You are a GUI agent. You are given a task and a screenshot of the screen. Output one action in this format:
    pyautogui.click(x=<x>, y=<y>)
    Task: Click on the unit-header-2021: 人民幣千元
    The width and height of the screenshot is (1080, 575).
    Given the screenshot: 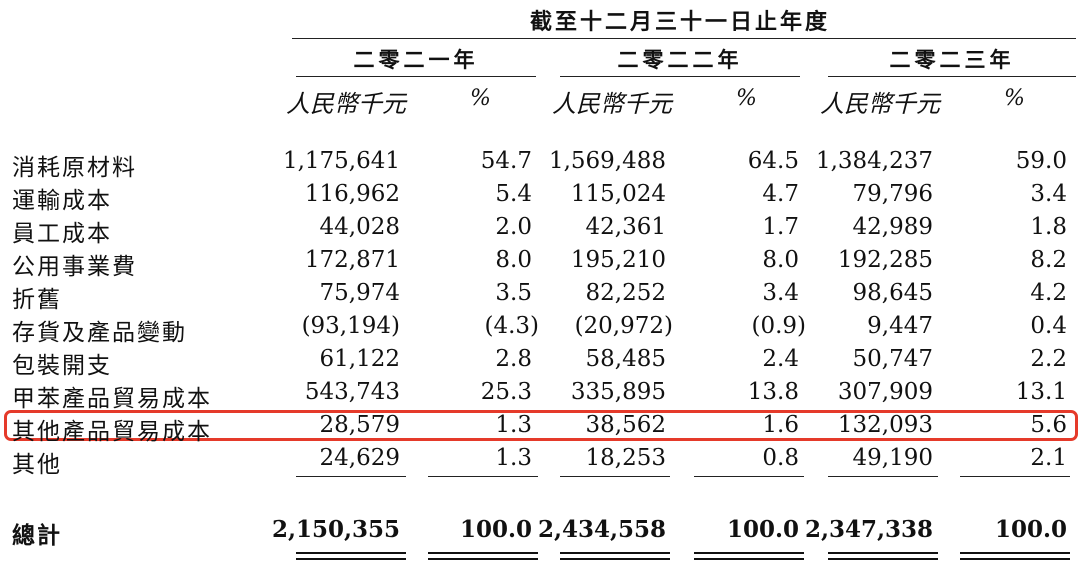 What is the action you would take?
    pyautogui.click(x=346, y=104)
    